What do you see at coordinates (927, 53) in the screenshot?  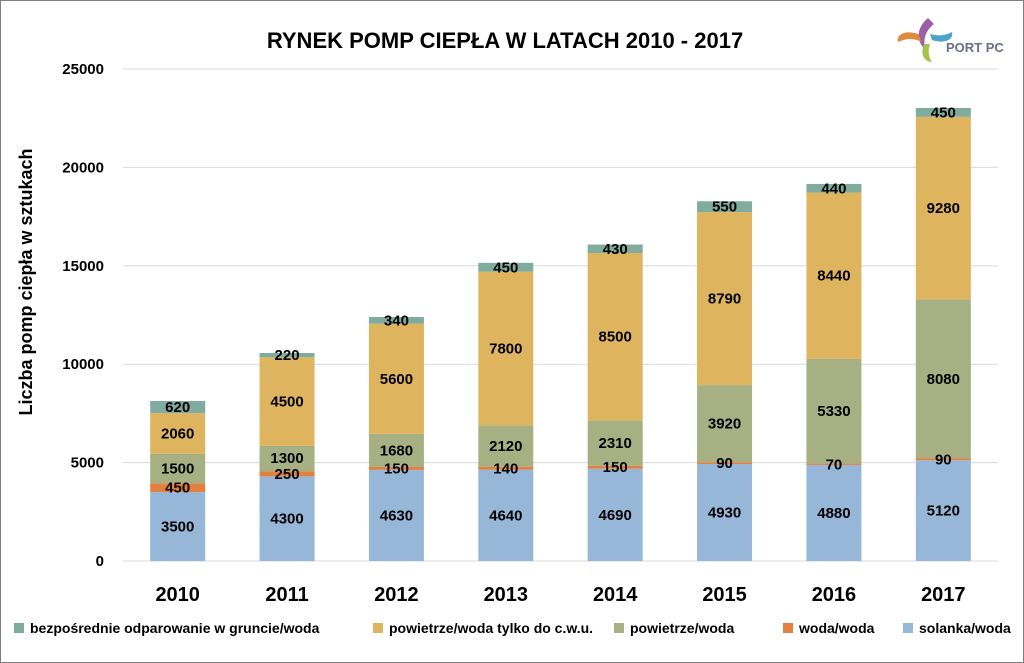 I see `logo-petal-green` at bounding box center [927, 53].